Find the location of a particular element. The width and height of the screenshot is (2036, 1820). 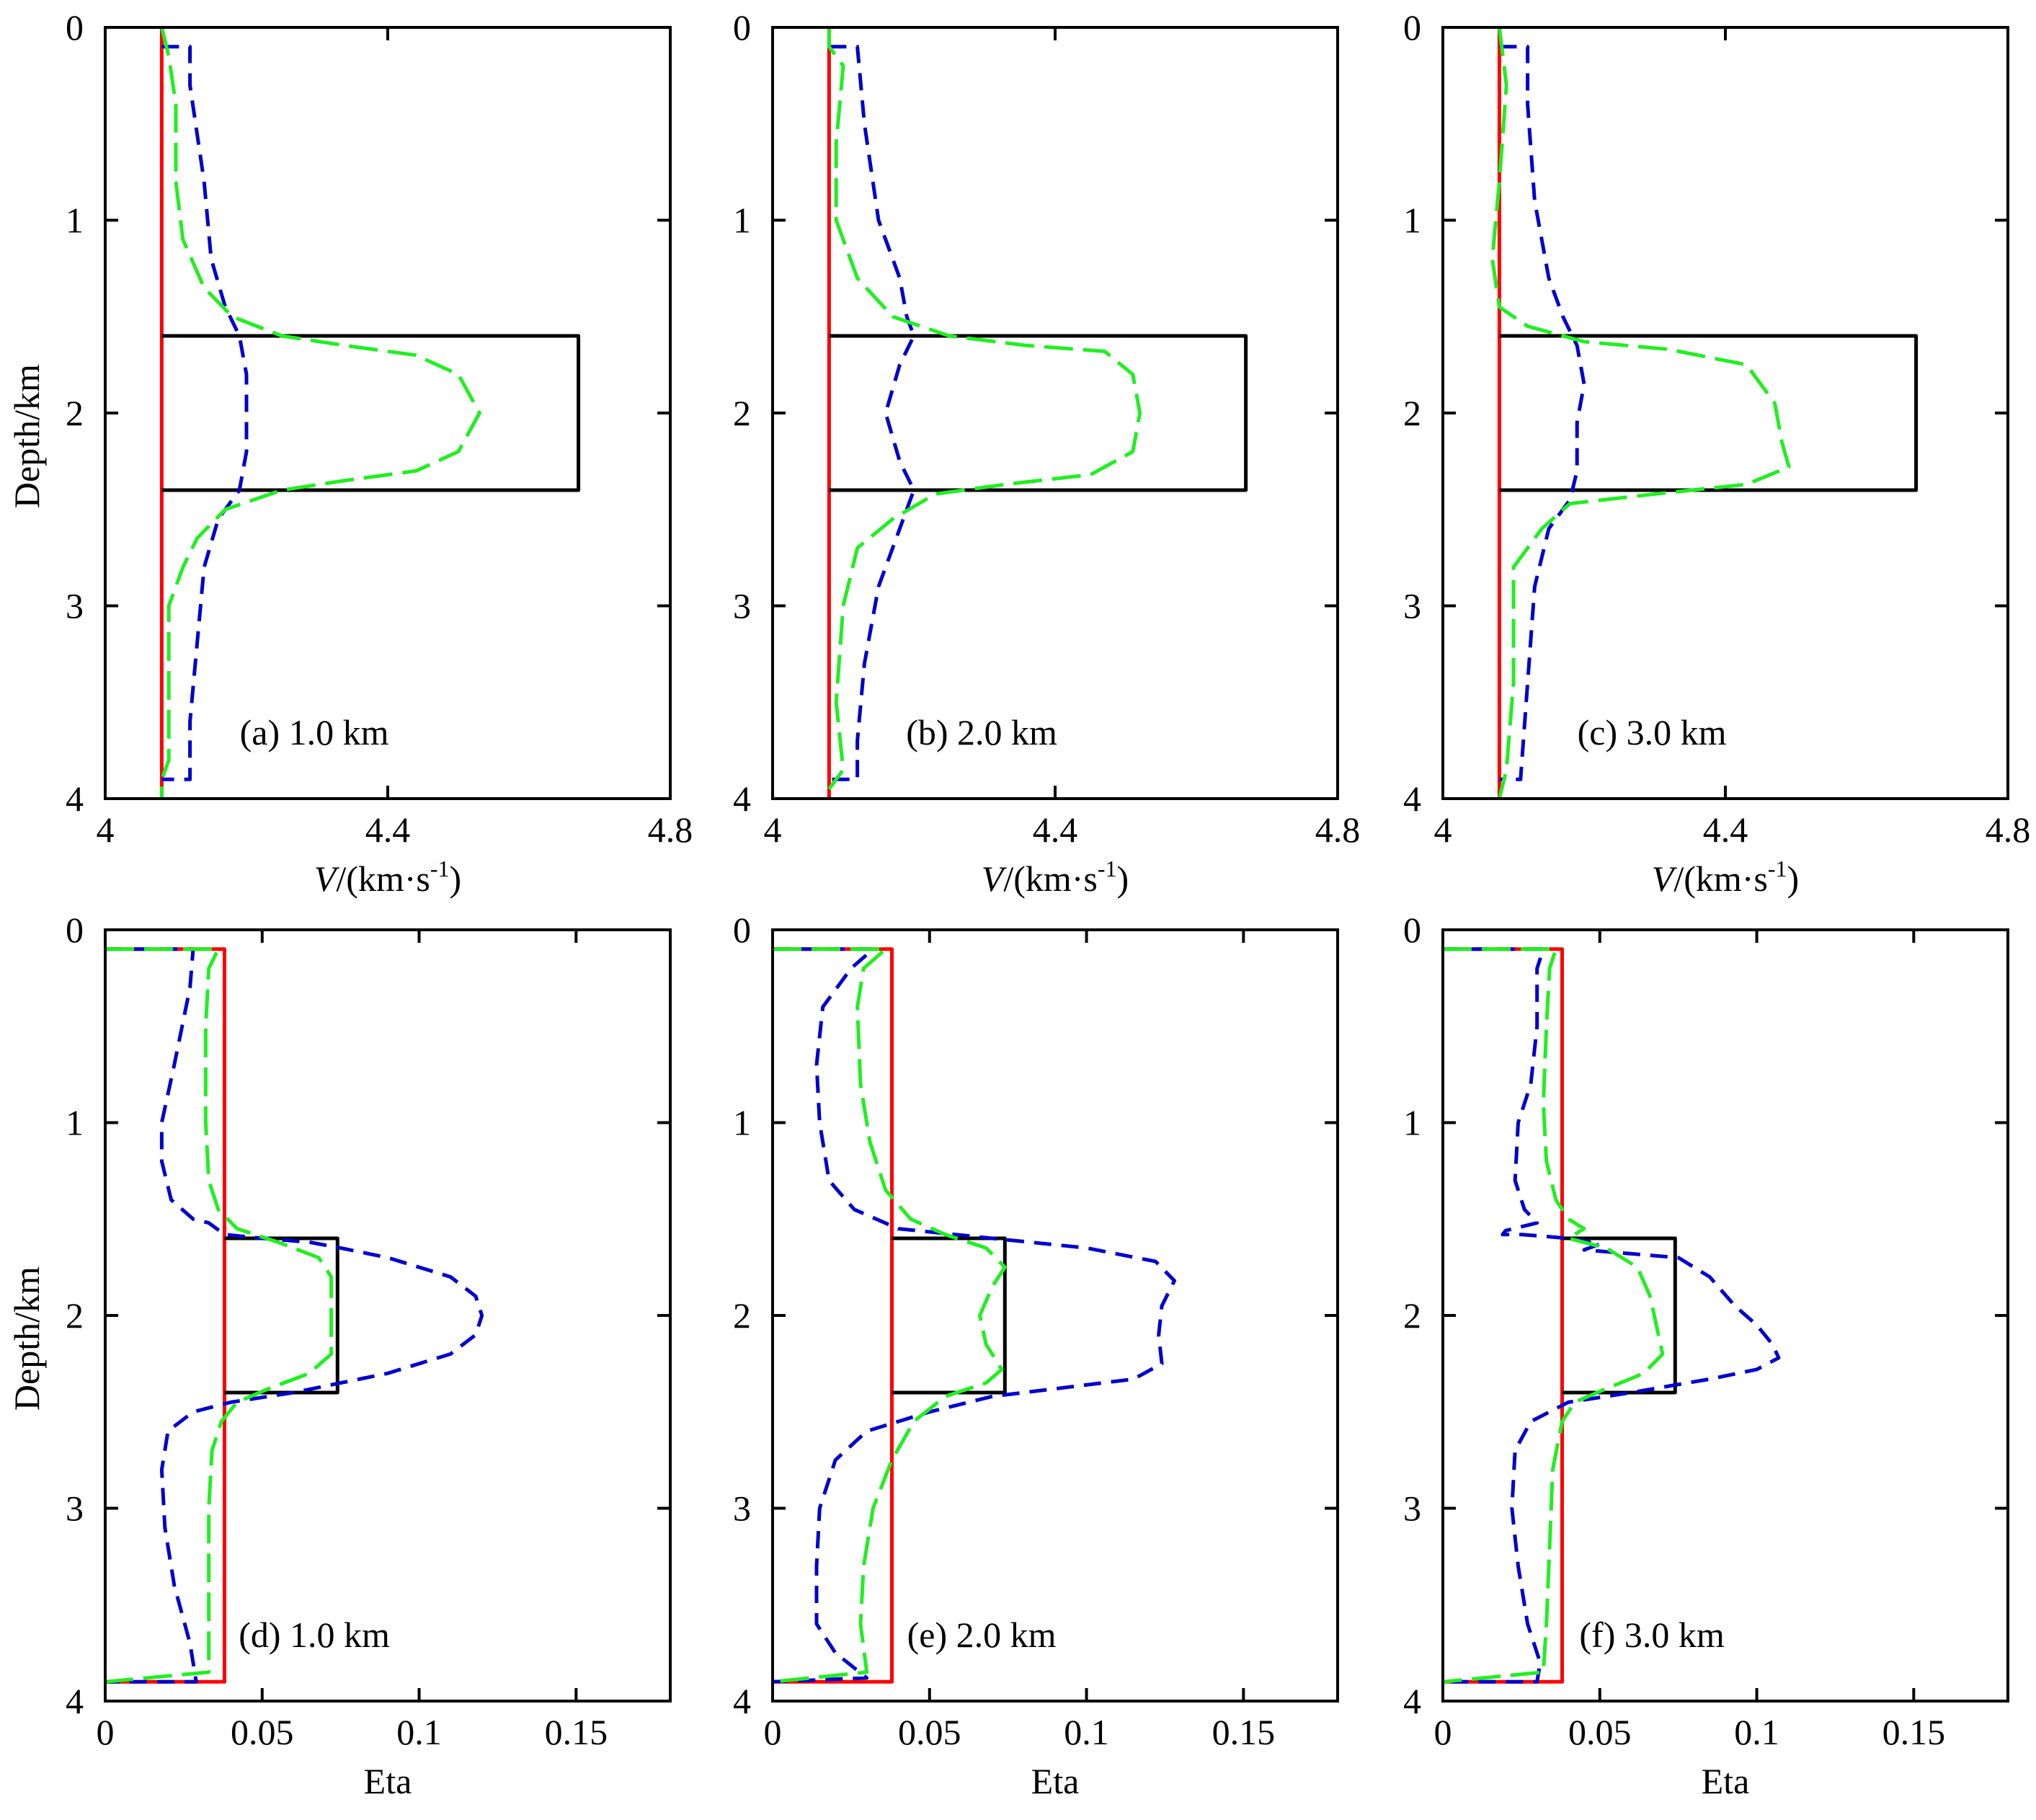

panel-annotation: (c) 3.0 km is located at coordinates (1653, 732).